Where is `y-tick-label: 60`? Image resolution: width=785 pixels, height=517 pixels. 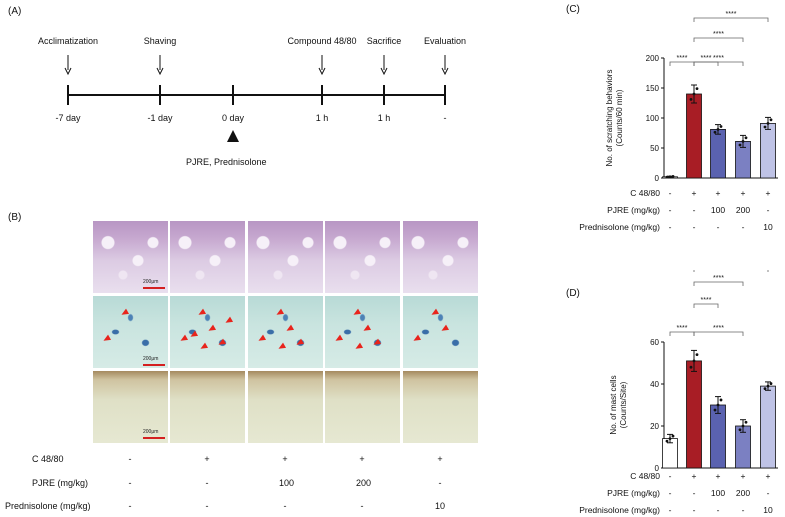
y-tick-label: 60 is located at coordinates (654, 342).